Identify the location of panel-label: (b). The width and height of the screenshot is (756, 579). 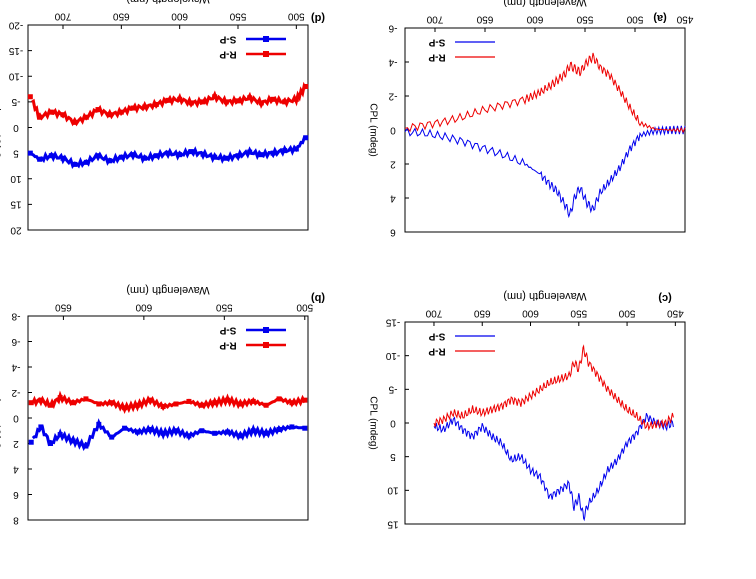
(318, 298).